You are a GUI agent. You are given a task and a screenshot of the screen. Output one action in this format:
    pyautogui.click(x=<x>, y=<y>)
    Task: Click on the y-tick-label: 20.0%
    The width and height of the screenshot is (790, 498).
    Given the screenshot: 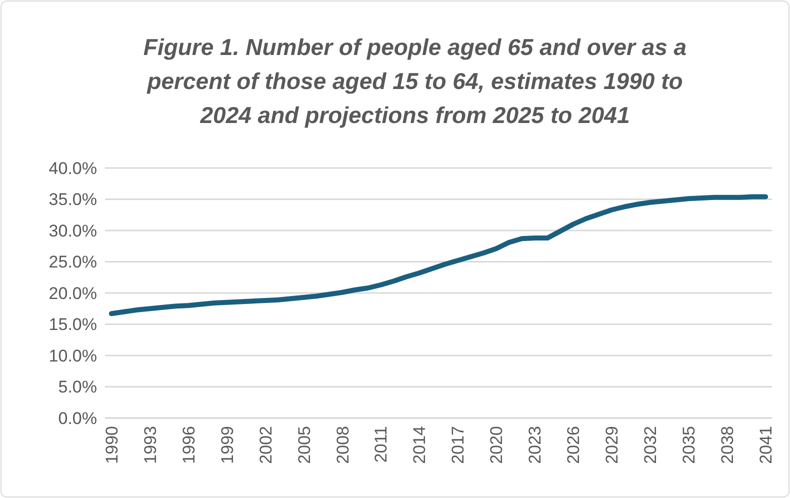 What is the action you would take?
    pyautogui.click(x=72, y=293)
    